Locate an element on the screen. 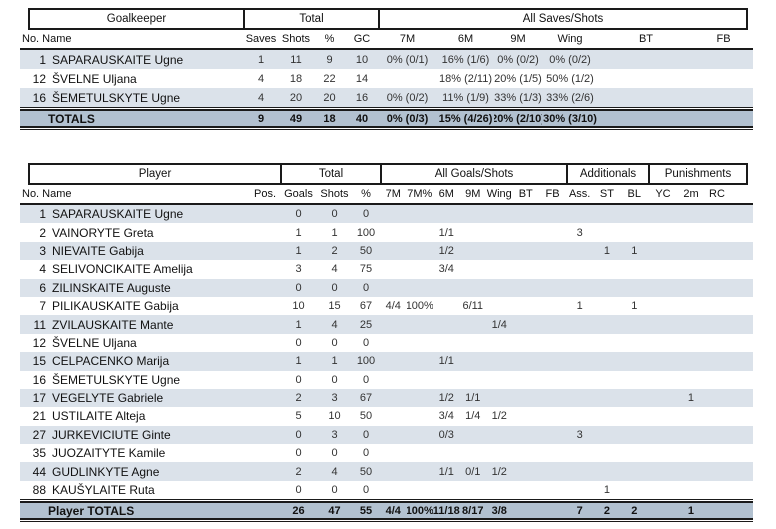 The width and height of the screenshot is (776, 529). column-header-no-name: No. Name is located at coordinates (47, 194).